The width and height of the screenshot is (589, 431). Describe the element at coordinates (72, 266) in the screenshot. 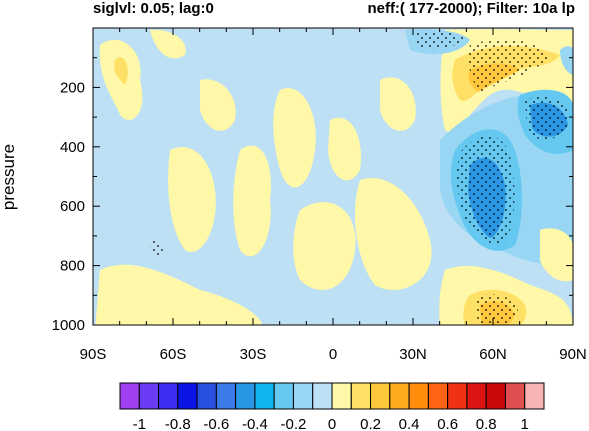

I see `y-tick-label: 800` at that location.